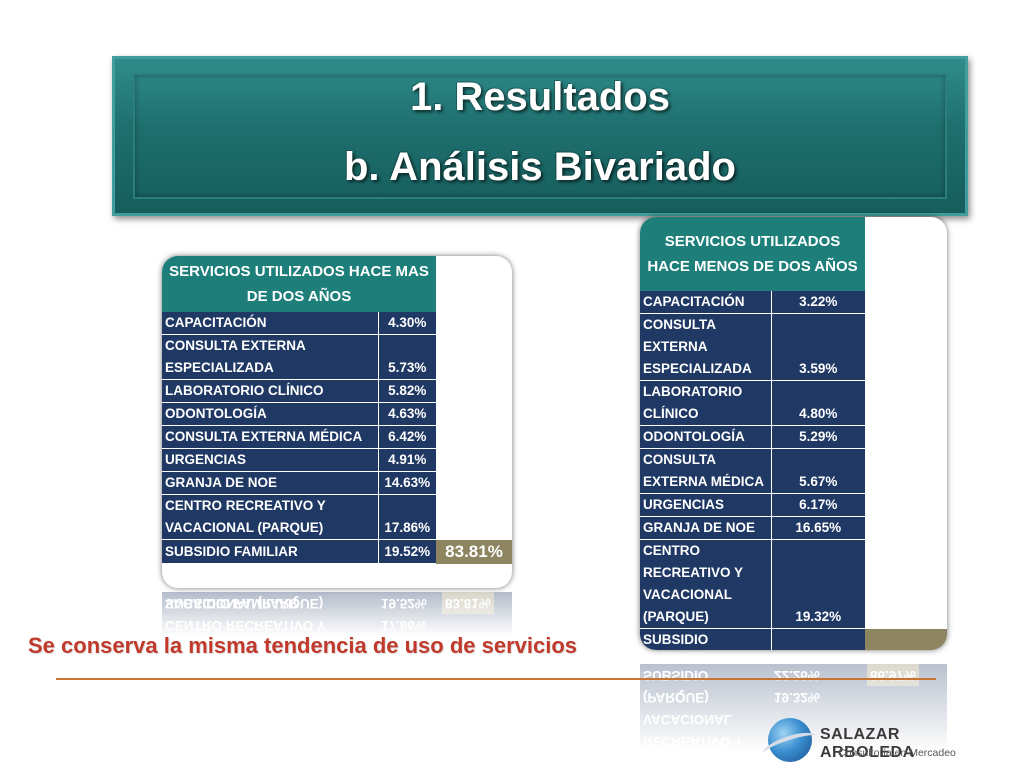 The height and width of the screenshot is (768, 1024). I want to click on table-row: GRANJA DE NOE 14.63%, so click(337, 483).